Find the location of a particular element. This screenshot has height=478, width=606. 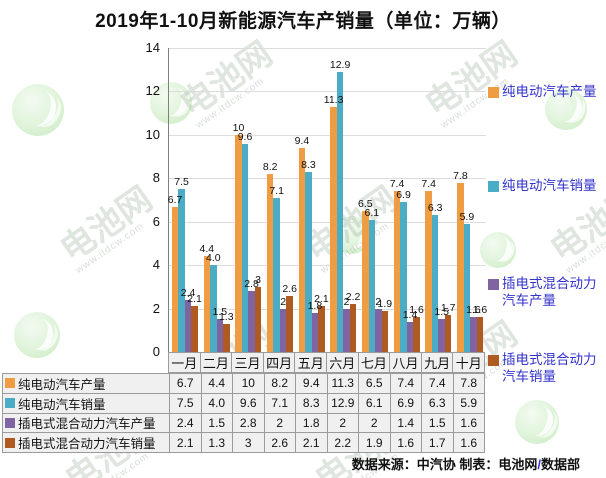

source-note: 数据来源：中汽协 制表：电池网/数据部 is located at coordinates (466, 463).